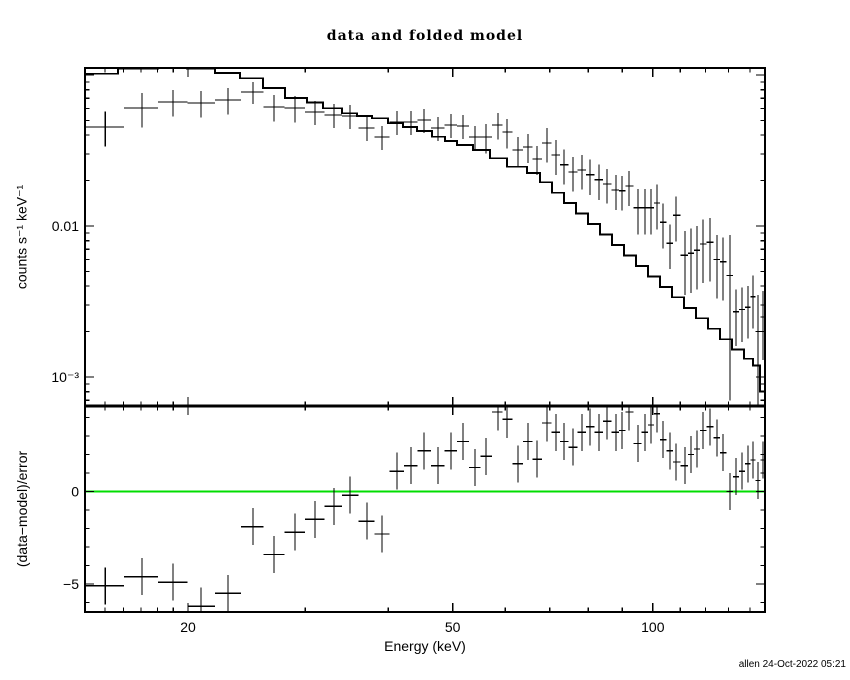  I want to click on svg-text: 10⁻³, so click(65, 377).